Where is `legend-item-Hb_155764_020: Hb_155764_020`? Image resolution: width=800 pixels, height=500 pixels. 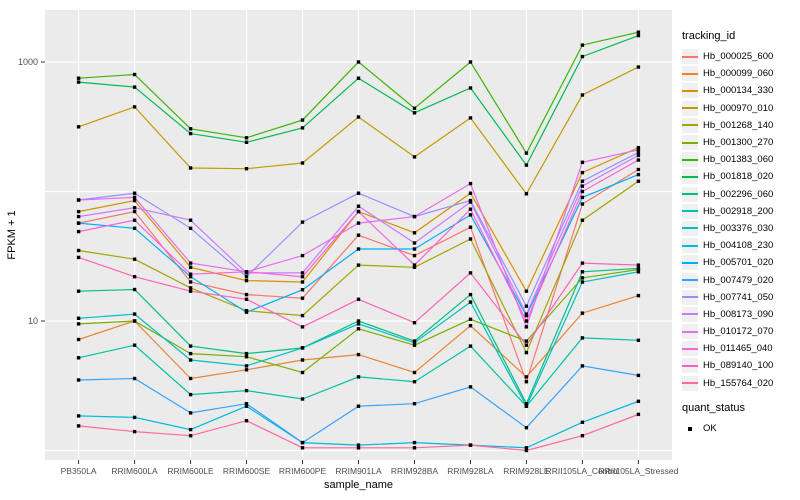
legend-item-Hb_155764_020: Hb_155764_020 is located at coordinates (741, 383).